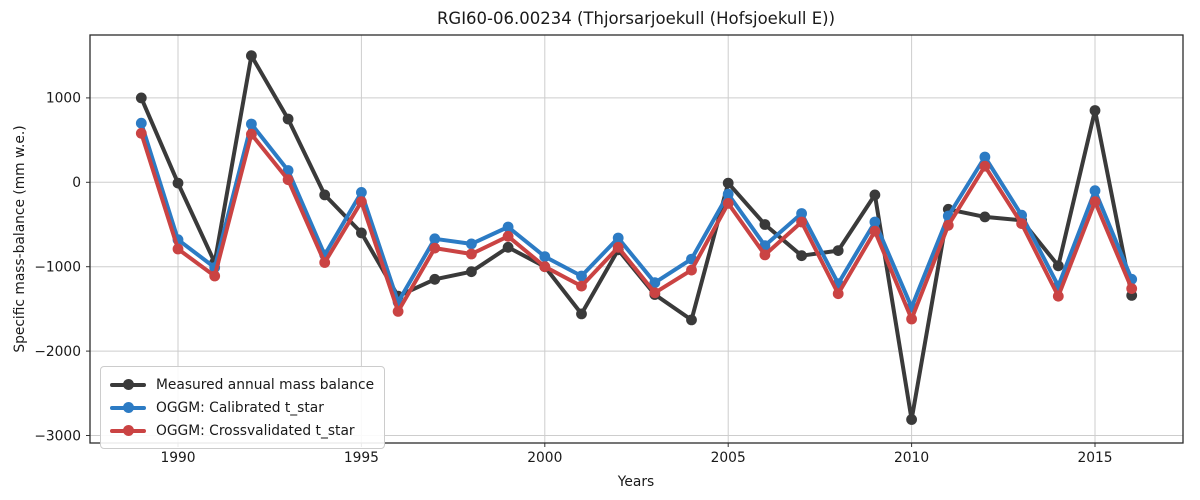  I want to click on legend-item-crossvalidated: OGGM: Crossvalidated t_star, so click(242, 430).